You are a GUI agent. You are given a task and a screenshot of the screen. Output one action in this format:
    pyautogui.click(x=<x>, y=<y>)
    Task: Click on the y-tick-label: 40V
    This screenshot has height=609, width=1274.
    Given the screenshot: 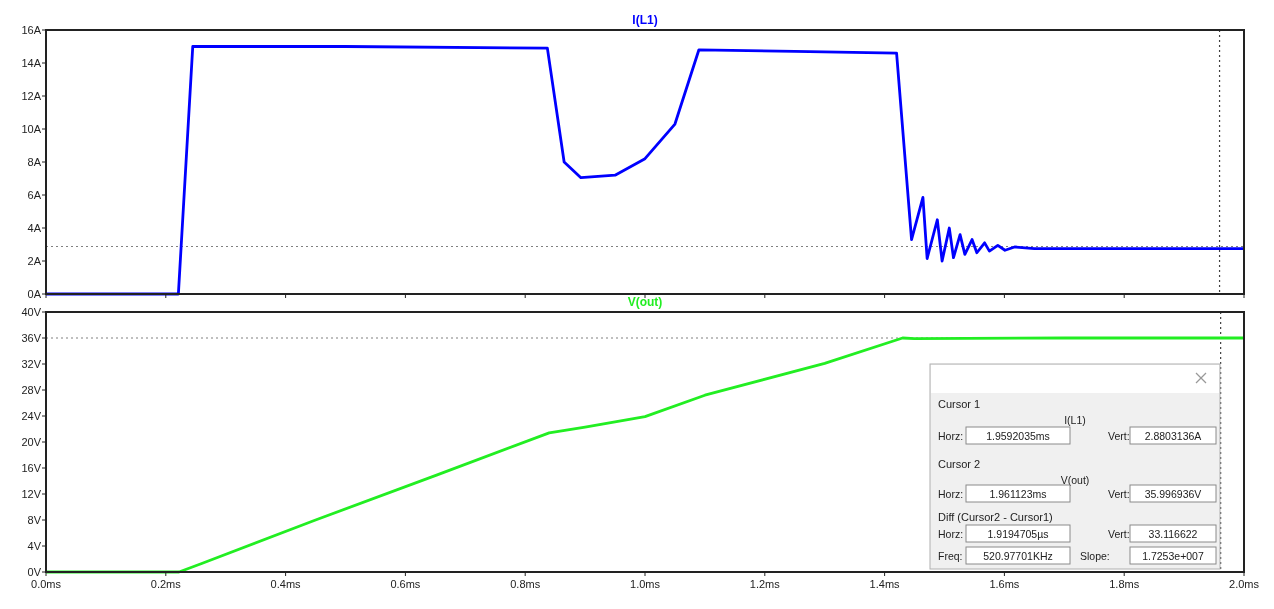 What is the action you would take?
    pyautogui.click(x=31, y=311)
    